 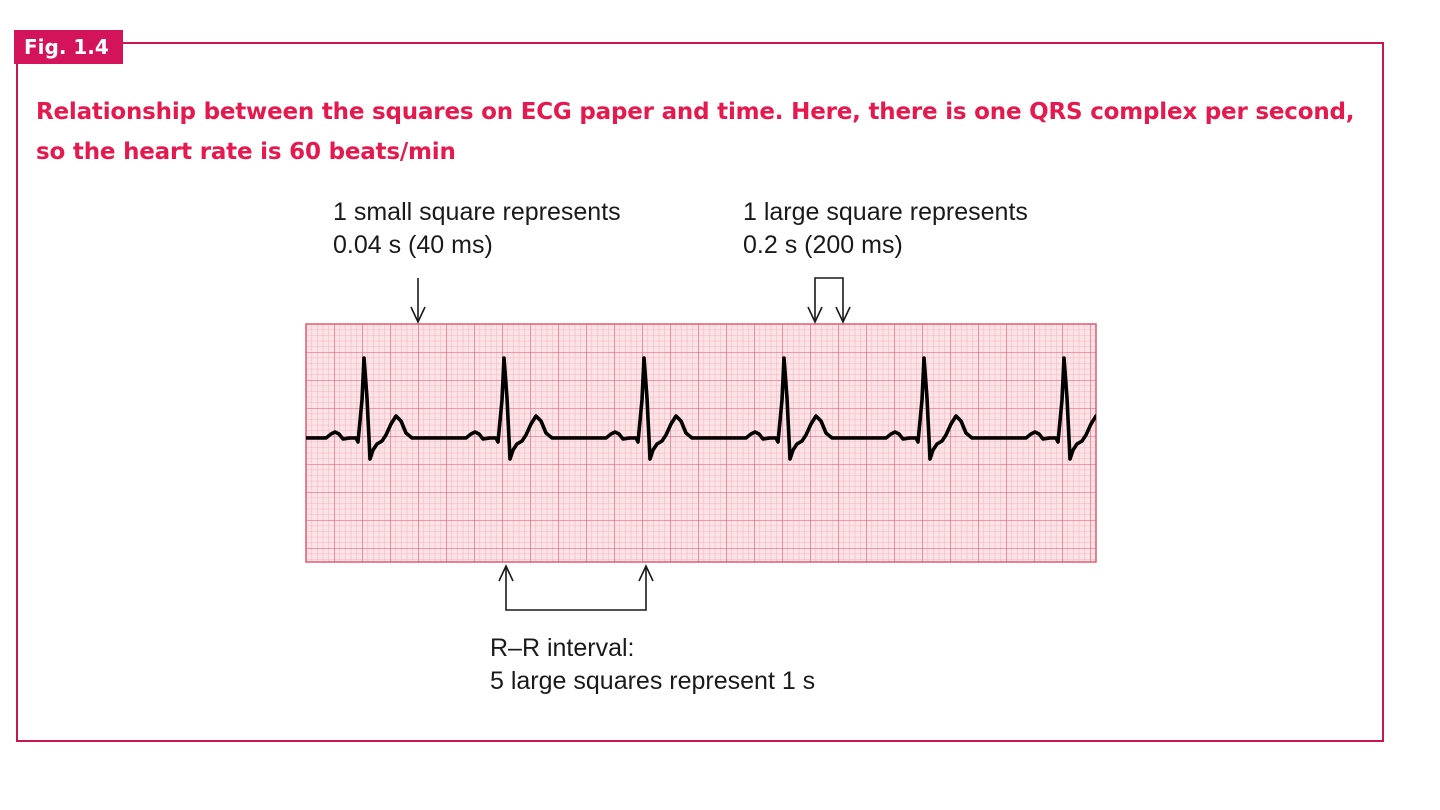 I want to click on rr-interval-bracket, so click(x=576, y=587).